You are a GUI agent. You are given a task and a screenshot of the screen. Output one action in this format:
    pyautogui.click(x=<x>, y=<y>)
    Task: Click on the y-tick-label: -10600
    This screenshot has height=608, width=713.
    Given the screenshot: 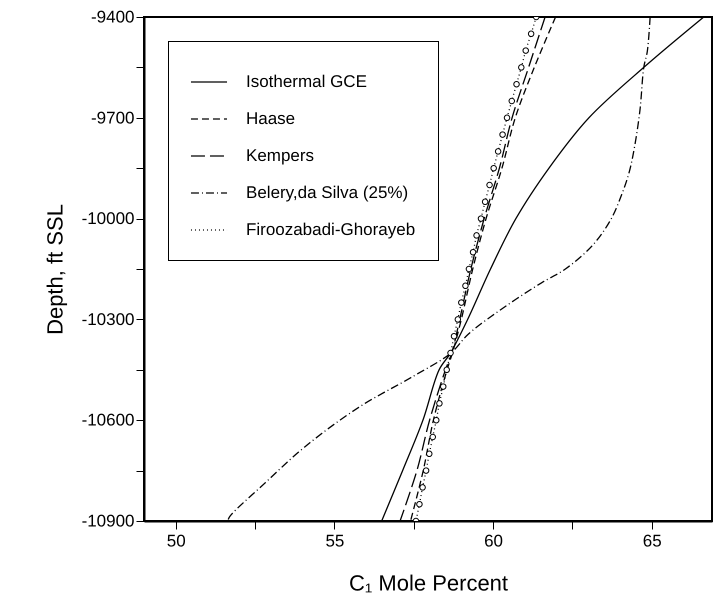 What is the action you would take?
    pyautogui.click(x=108, y=420)
    